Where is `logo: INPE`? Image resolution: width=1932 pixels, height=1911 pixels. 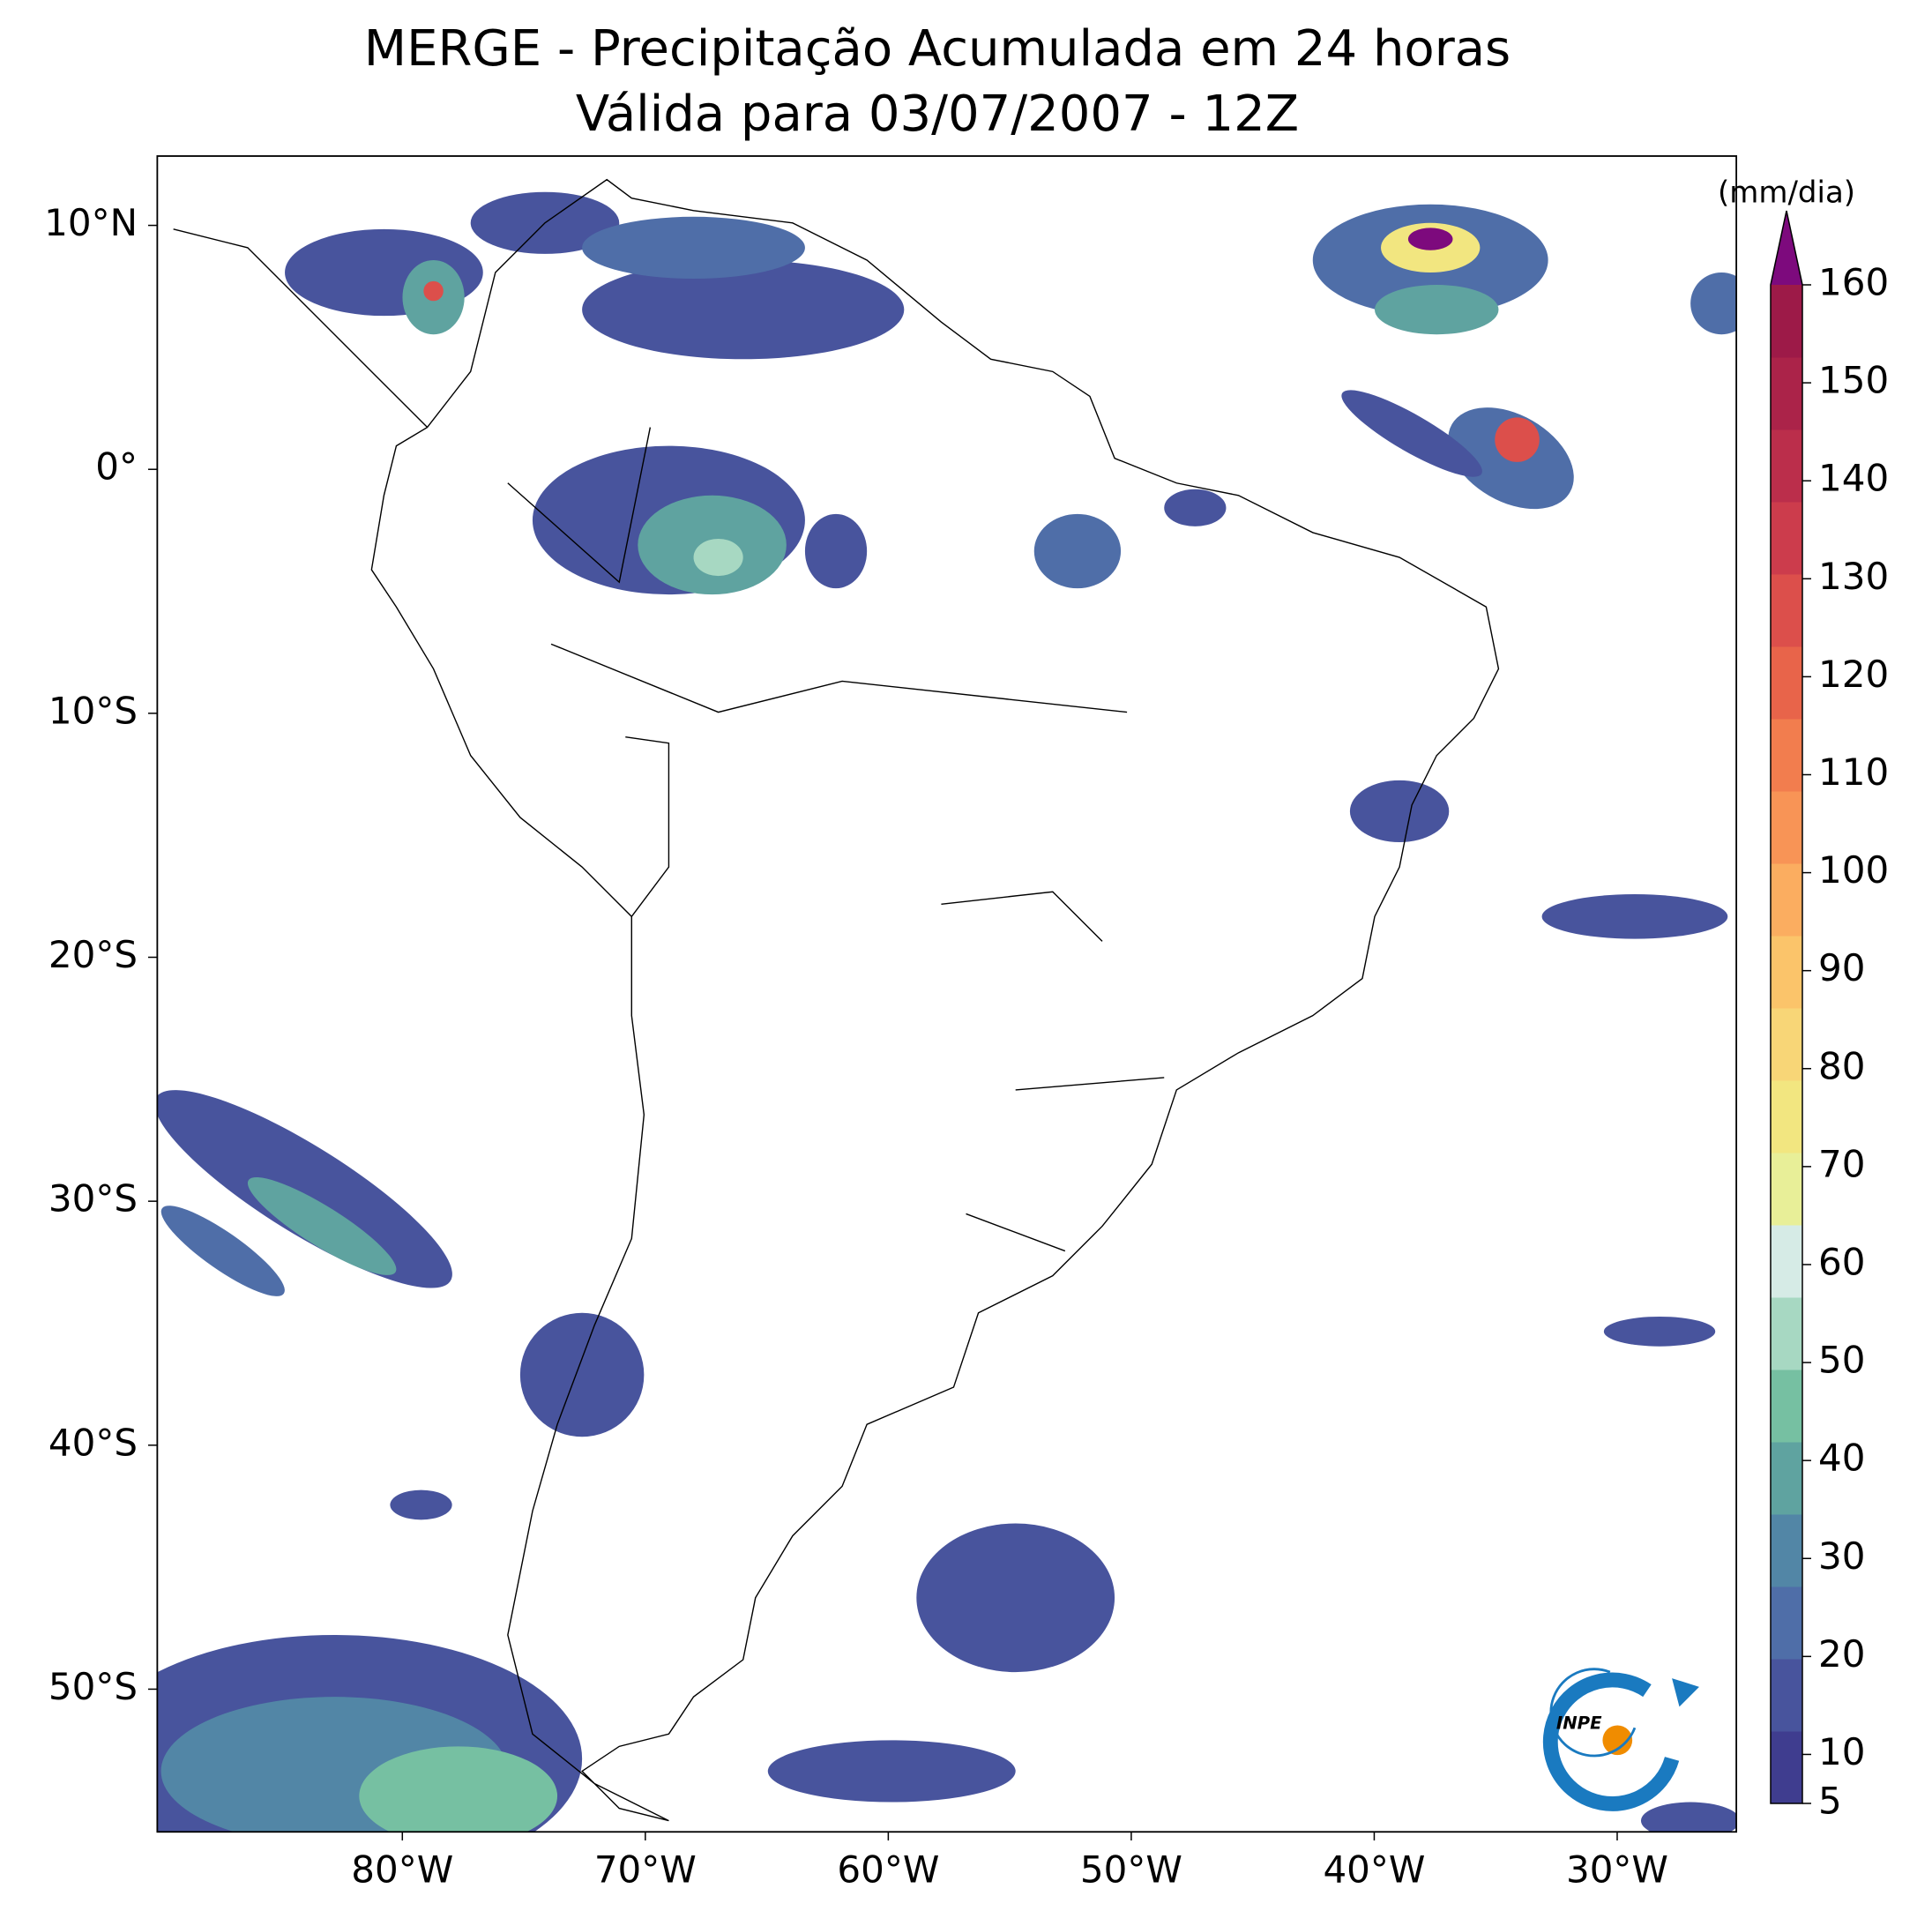 logo: INPE is located at coordinates (1620, 1740).